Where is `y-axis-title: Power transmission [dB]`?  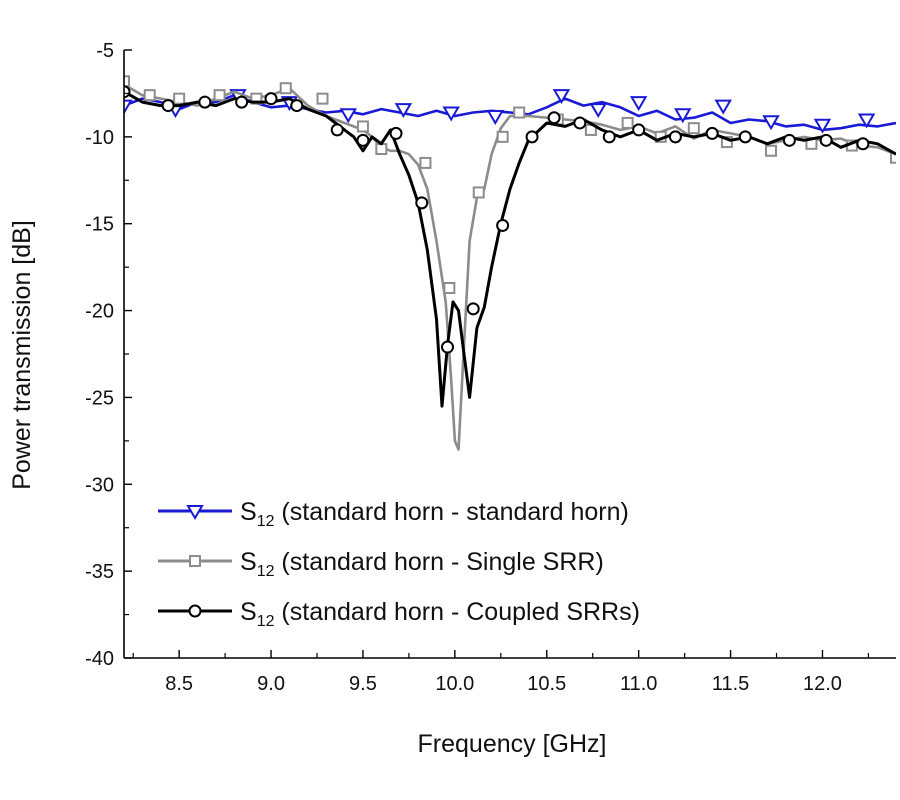 y-axis-title: Power transmission [dB] is located at coordinates (22, 355).